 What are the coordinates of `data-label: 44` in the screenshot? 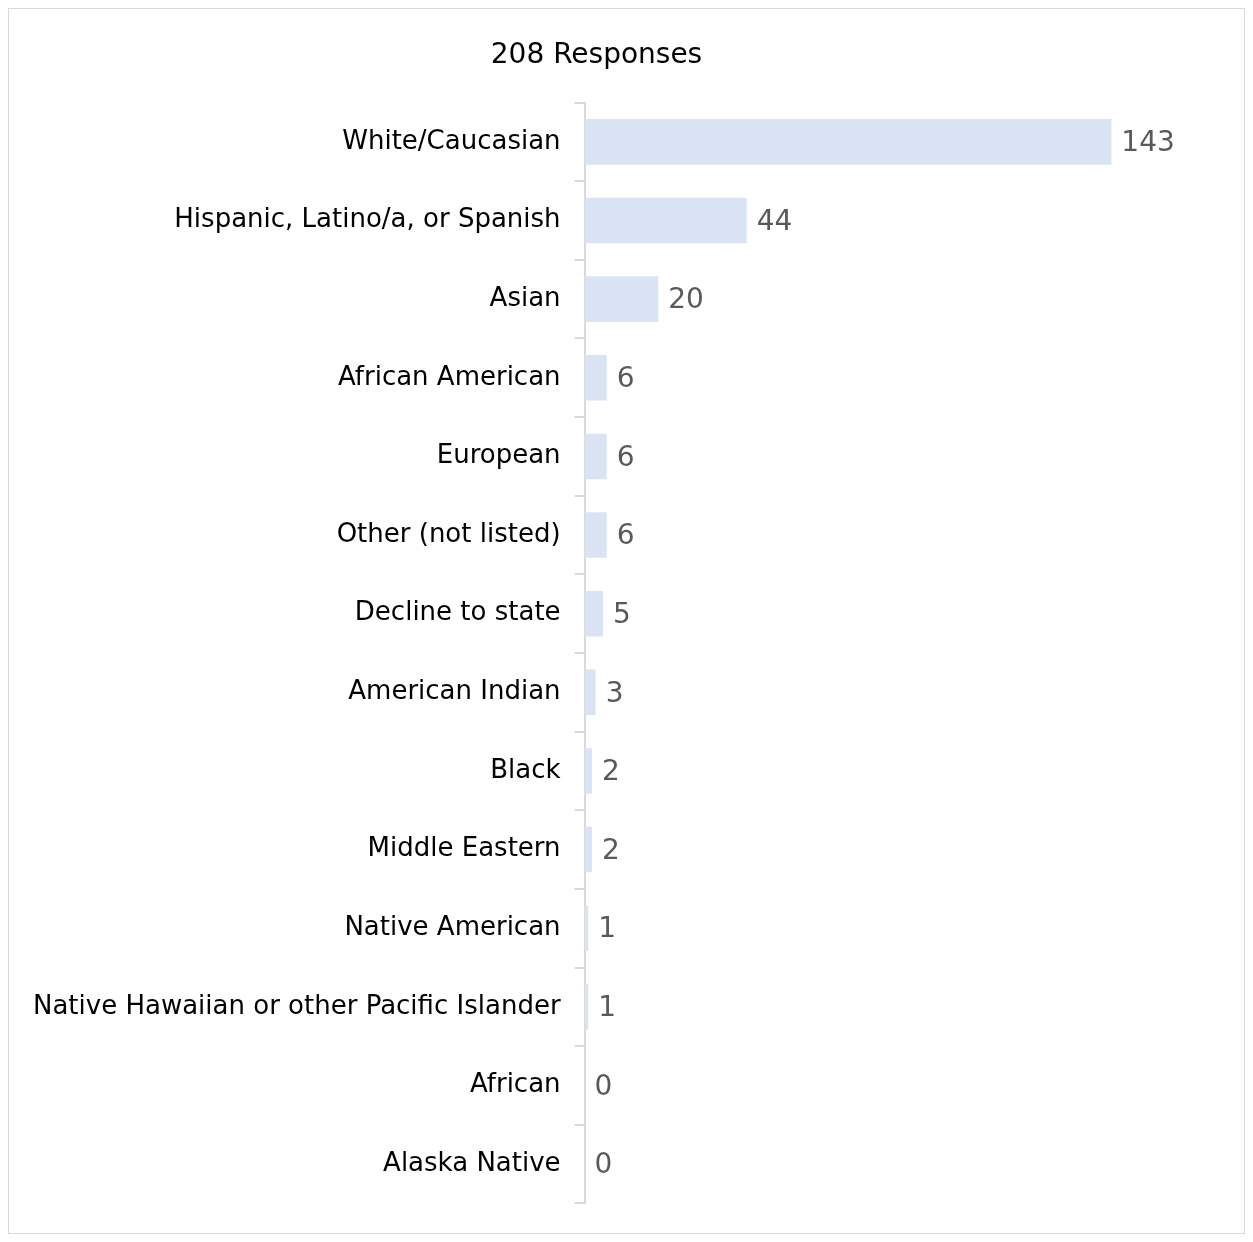 It's located at (774, 220).